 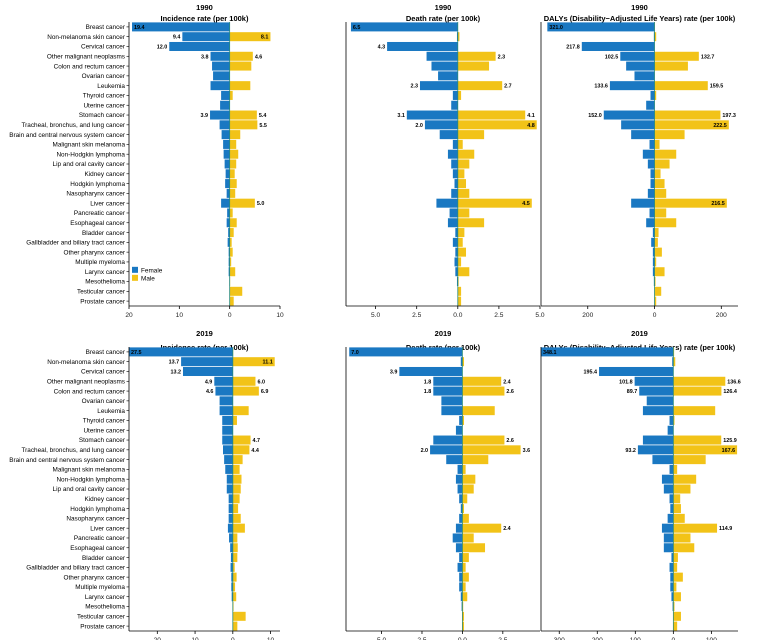 I want to click on category-label: Hodgkin lymphoma, so click(x=97, y=184).